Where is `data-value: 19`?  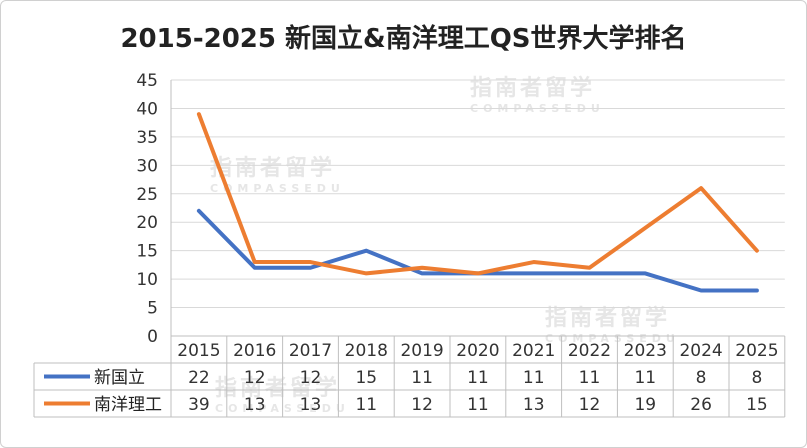
data-value: 19 is located at coordinates (645, 405).